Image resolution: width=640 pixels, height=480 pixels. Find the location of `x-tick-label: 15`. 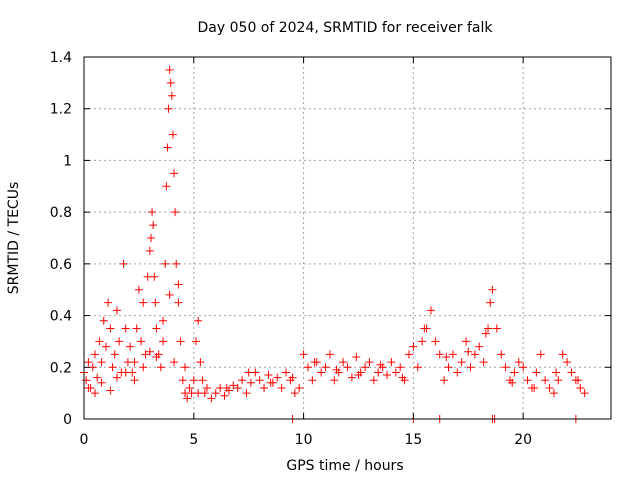

x-tick-label: 15 is located at coordinates (413, 440).